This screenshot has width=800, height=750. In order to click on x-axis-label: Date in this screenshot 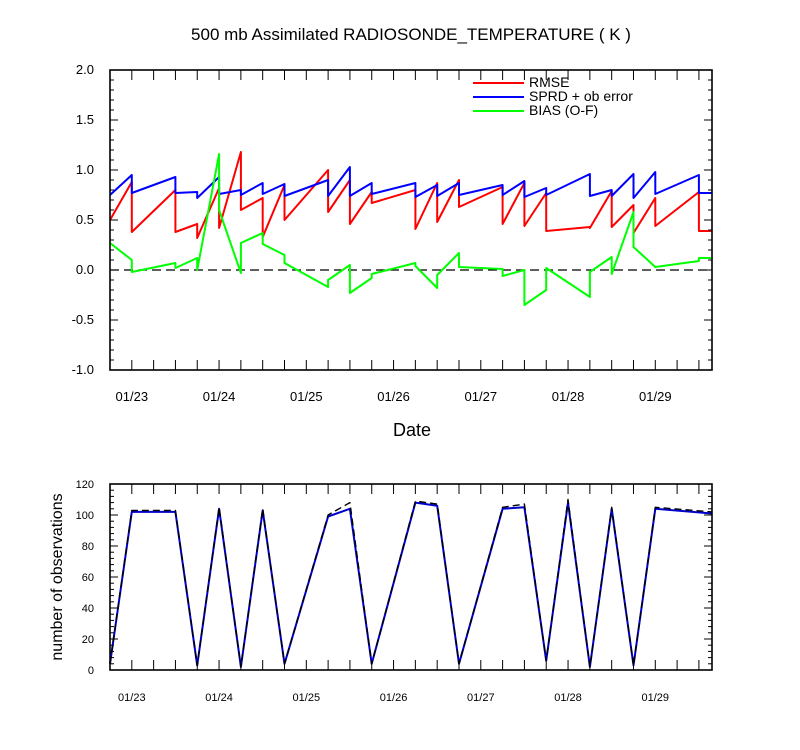, I will do `click(412, 430)`.